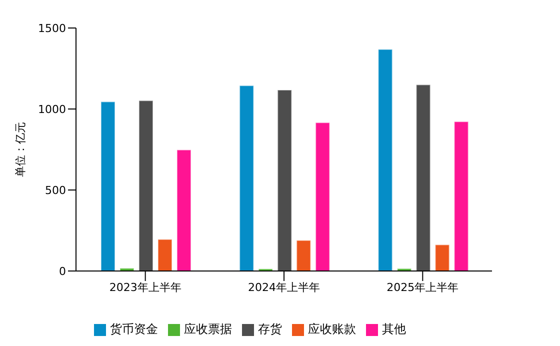 This screenshot has height=346, width=560. Describe the element at coordinates (332, 329) in the screenshot. I see `legend-label: 应收账款` at that location.